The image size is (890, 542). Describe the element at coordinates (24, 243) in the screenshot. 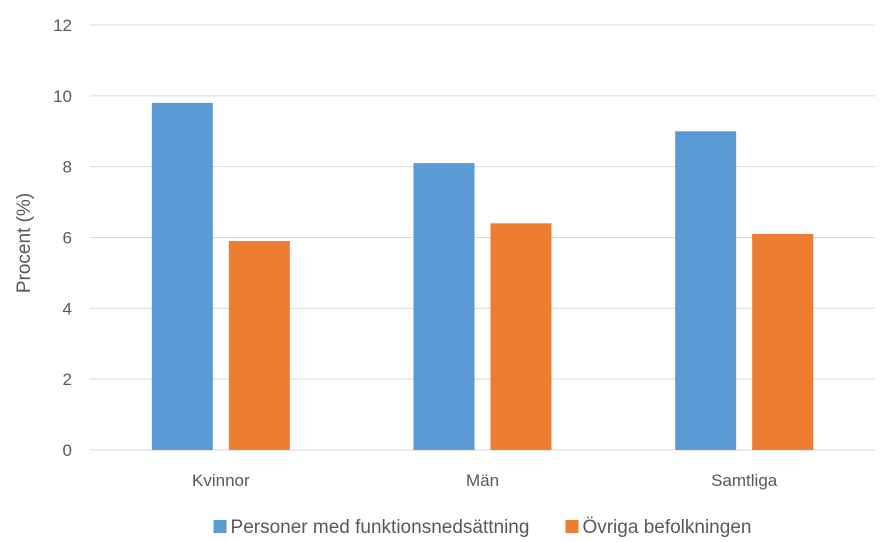

I see `y-axis-title: Procent (%)` at that location.